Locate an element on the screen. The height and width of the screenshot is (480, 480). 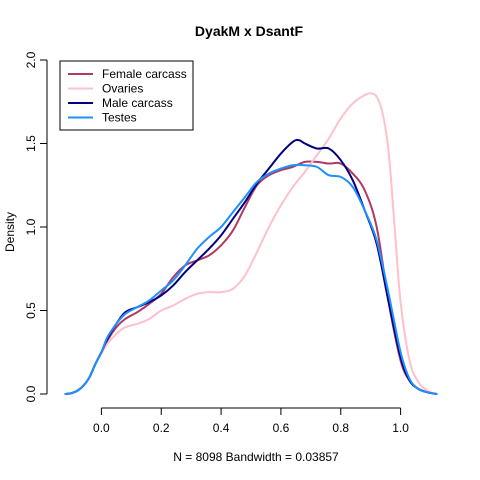
x-tick-label: 0.8 is located at coordinates (340, 428).